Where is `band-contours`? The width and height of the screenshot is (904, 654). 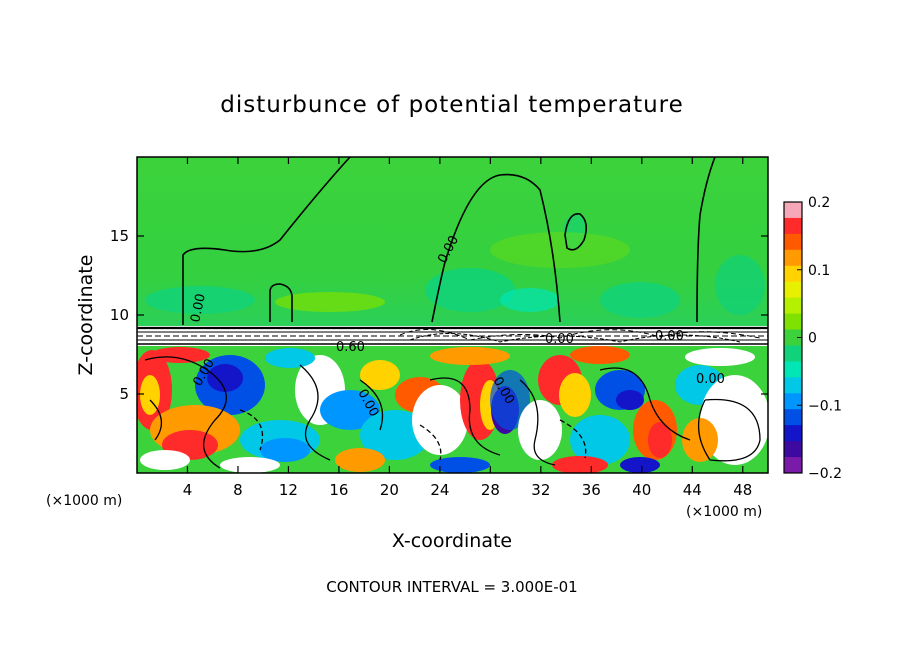
band-contours is located at coordinates (452, 335).